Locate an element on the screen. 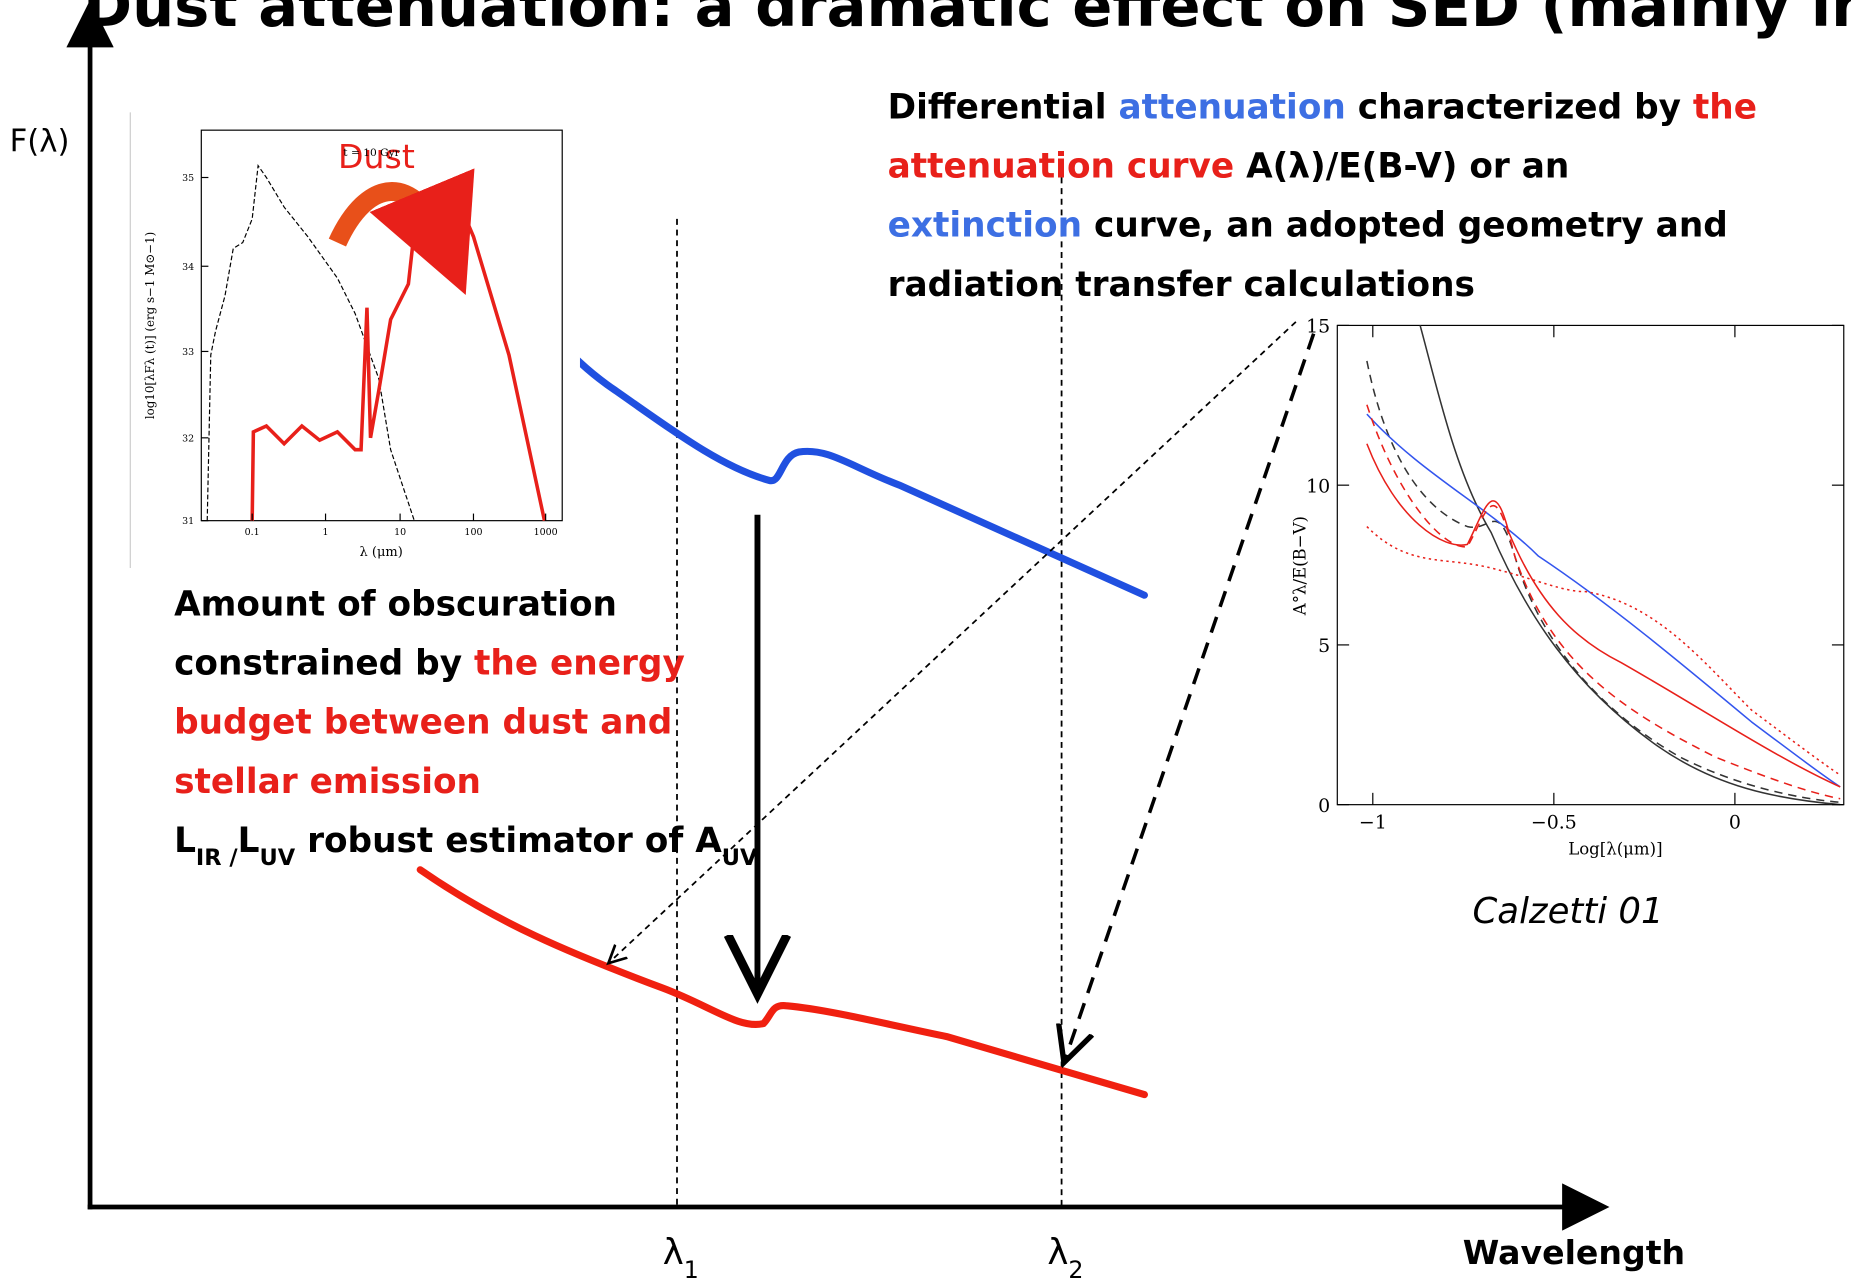 The image size is (1851, 1278). caption: Calzetti 01 is located at coordinates (1568, 911).